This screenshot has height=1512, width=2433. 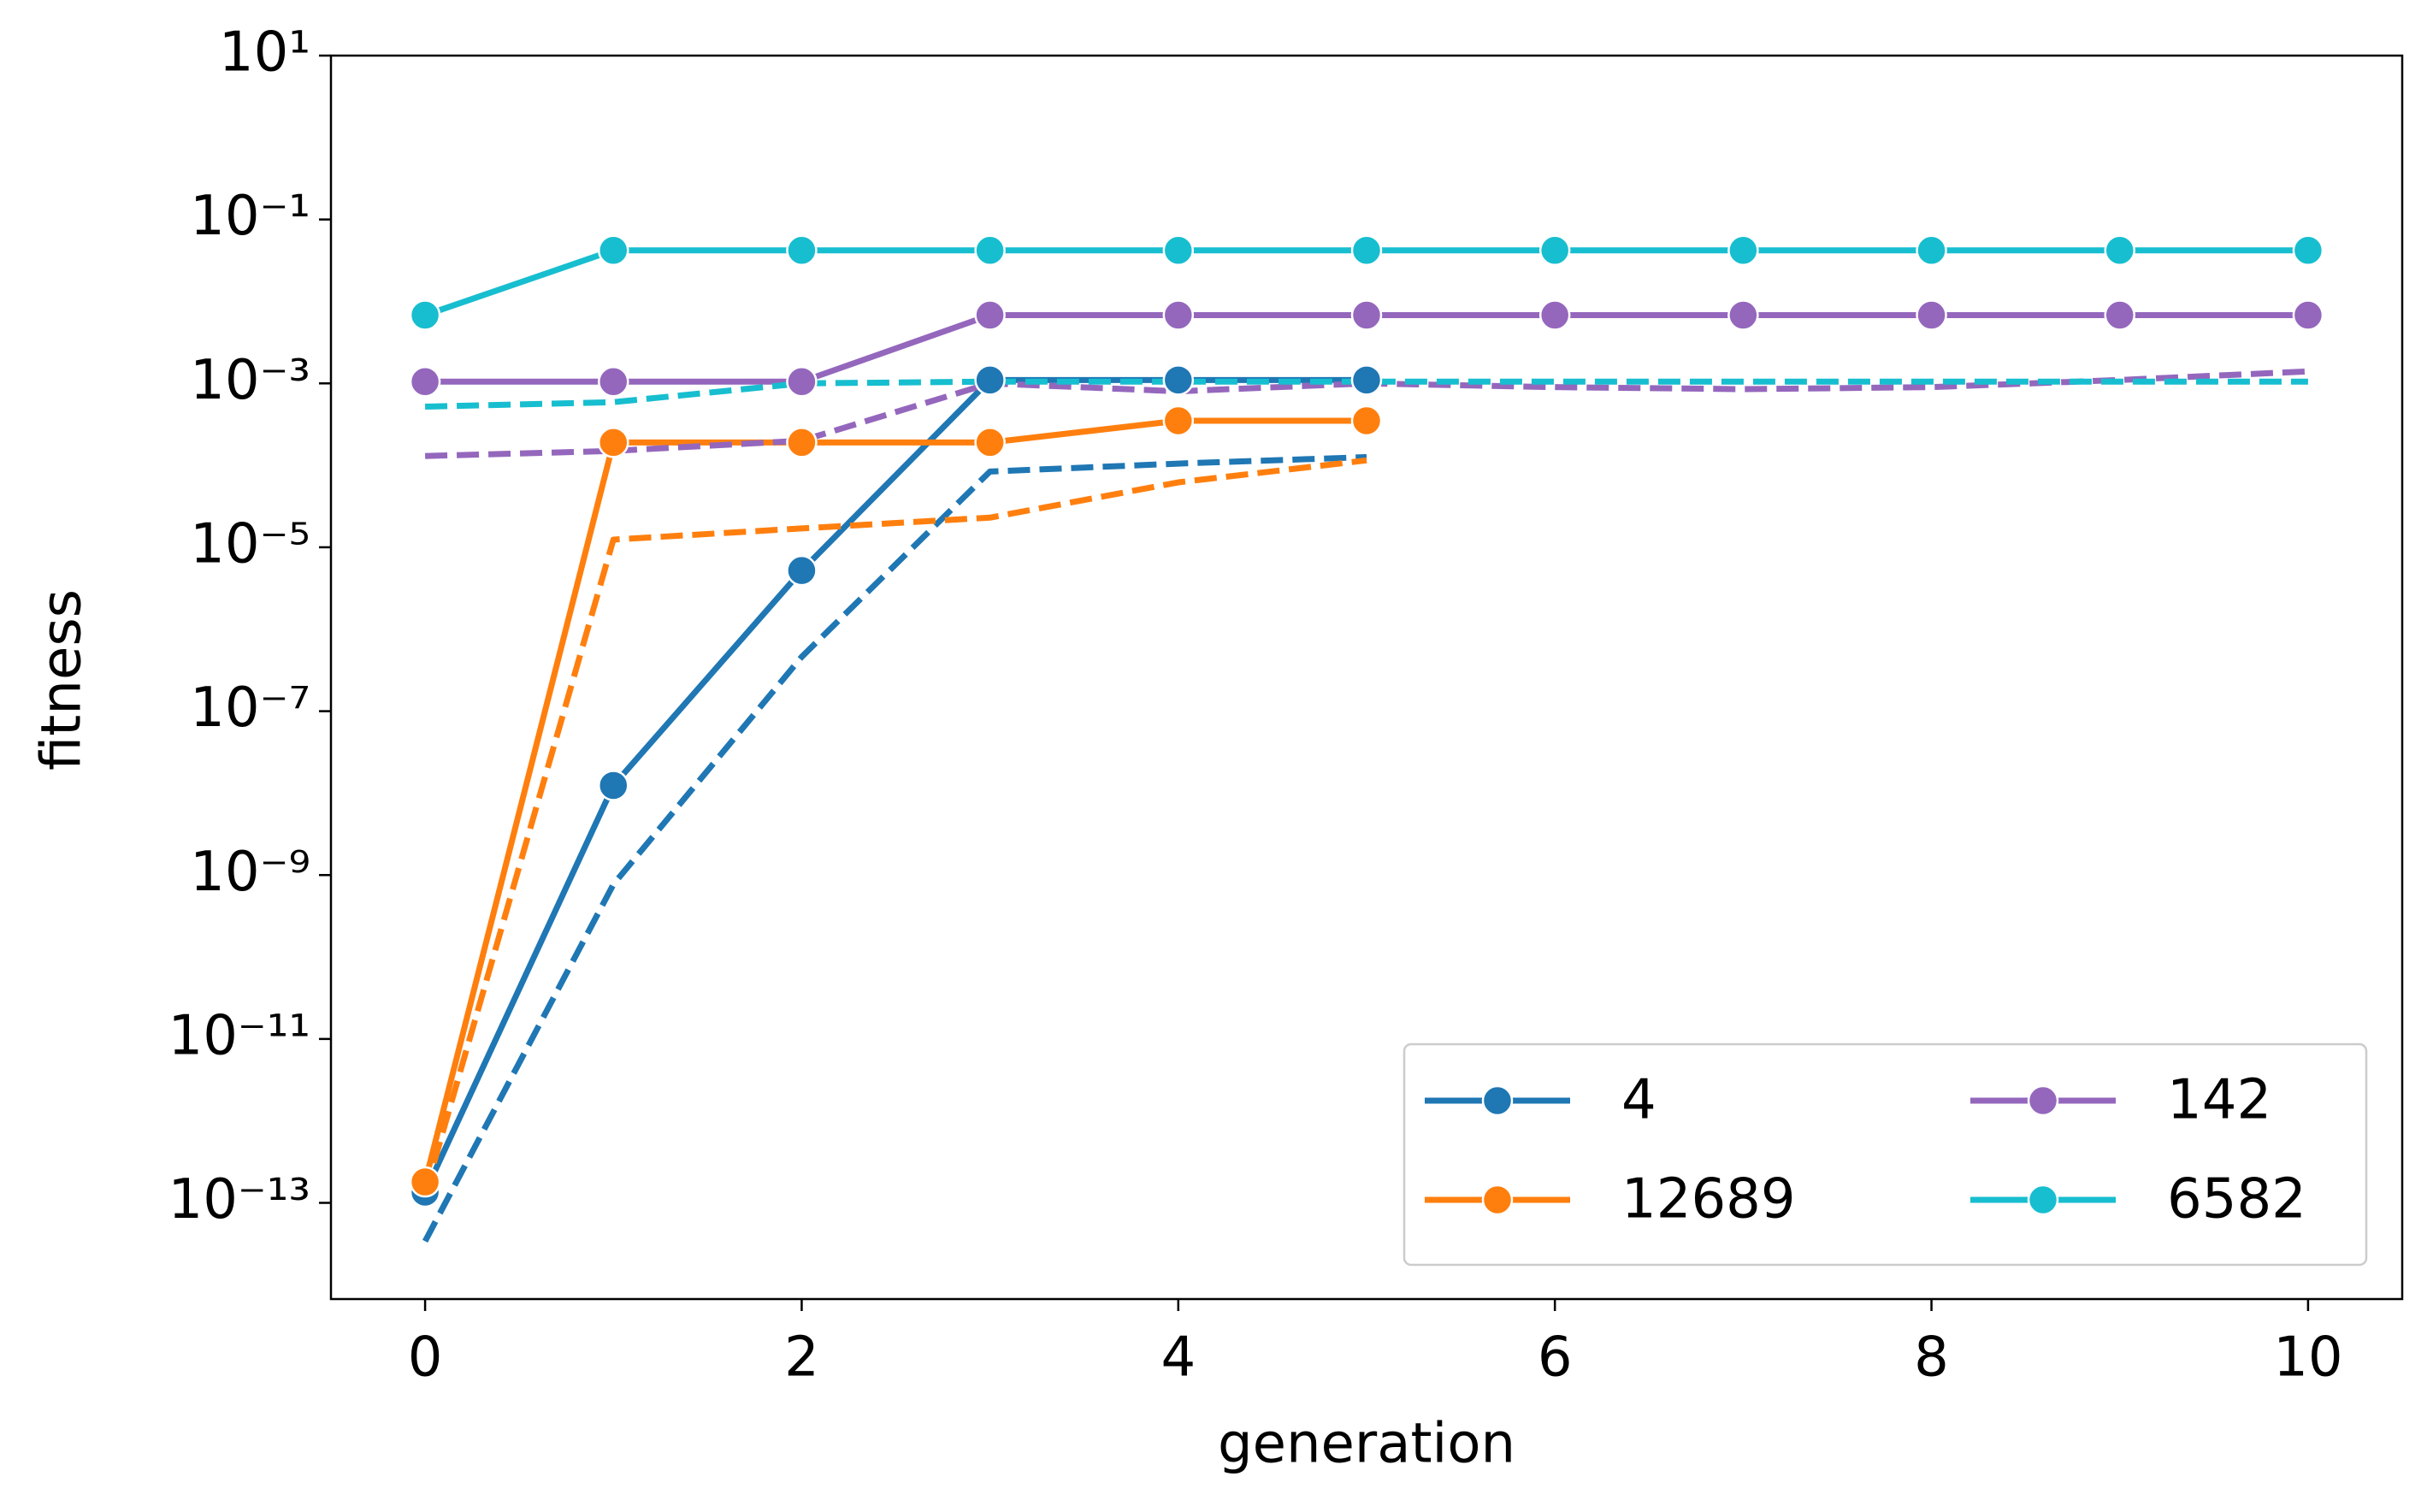 I want to click on legend-label: 6582, so click(x=2236, y=1199).